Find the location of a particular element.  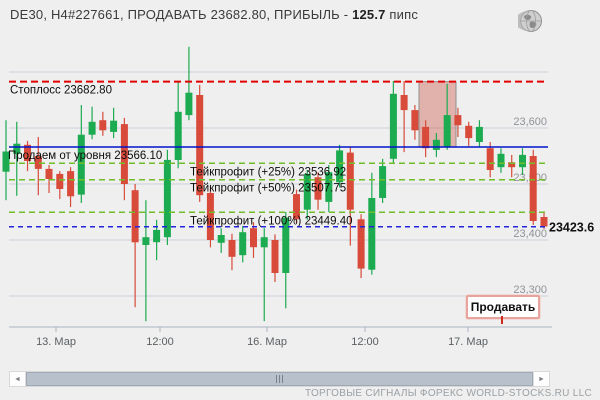

scroll-left-arrow-icon: ◄ is located at coordinates (17, 379).